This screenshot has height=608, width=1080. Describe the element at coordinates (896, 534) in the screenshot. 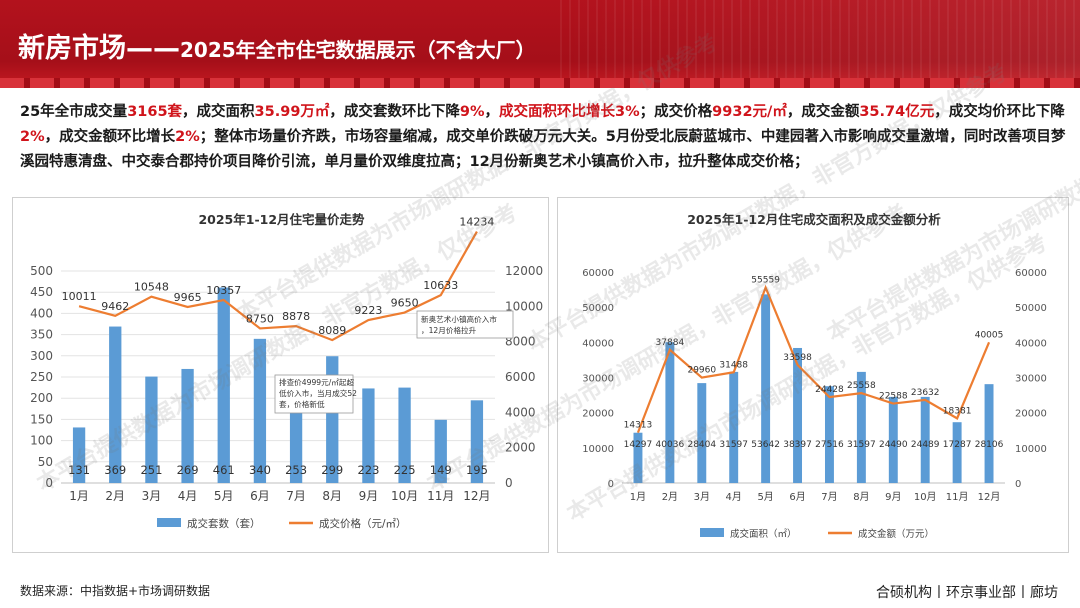

I see `legend-label-line: 成交金额（万元）` at that location.